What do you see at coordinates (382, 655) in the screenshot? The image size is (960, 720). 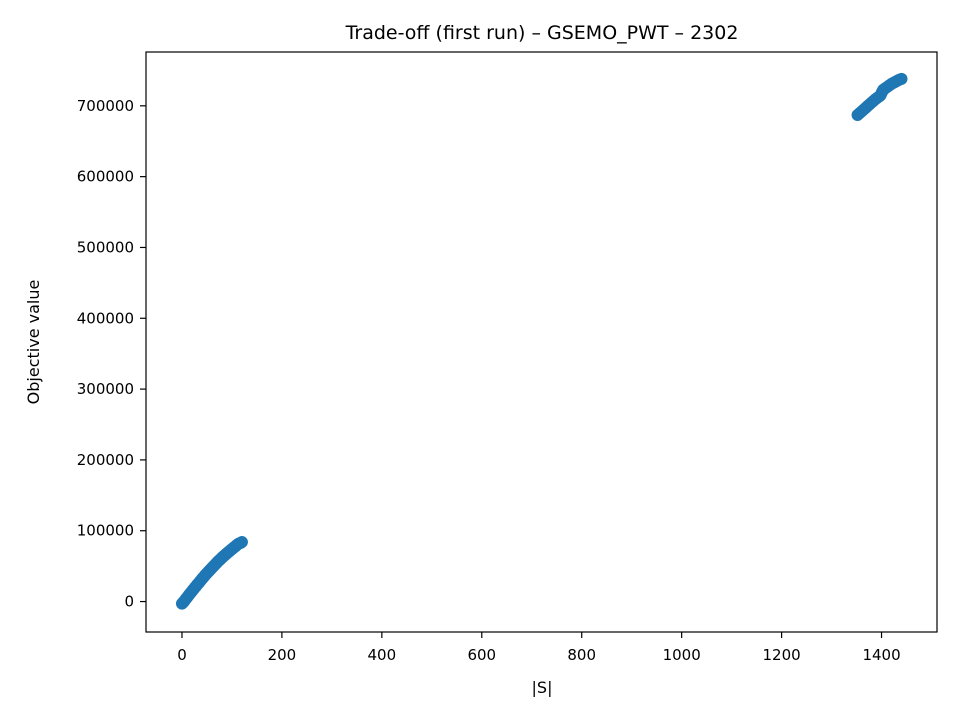 I see `x-tick-label: 400` at bounding box center [382, 655].